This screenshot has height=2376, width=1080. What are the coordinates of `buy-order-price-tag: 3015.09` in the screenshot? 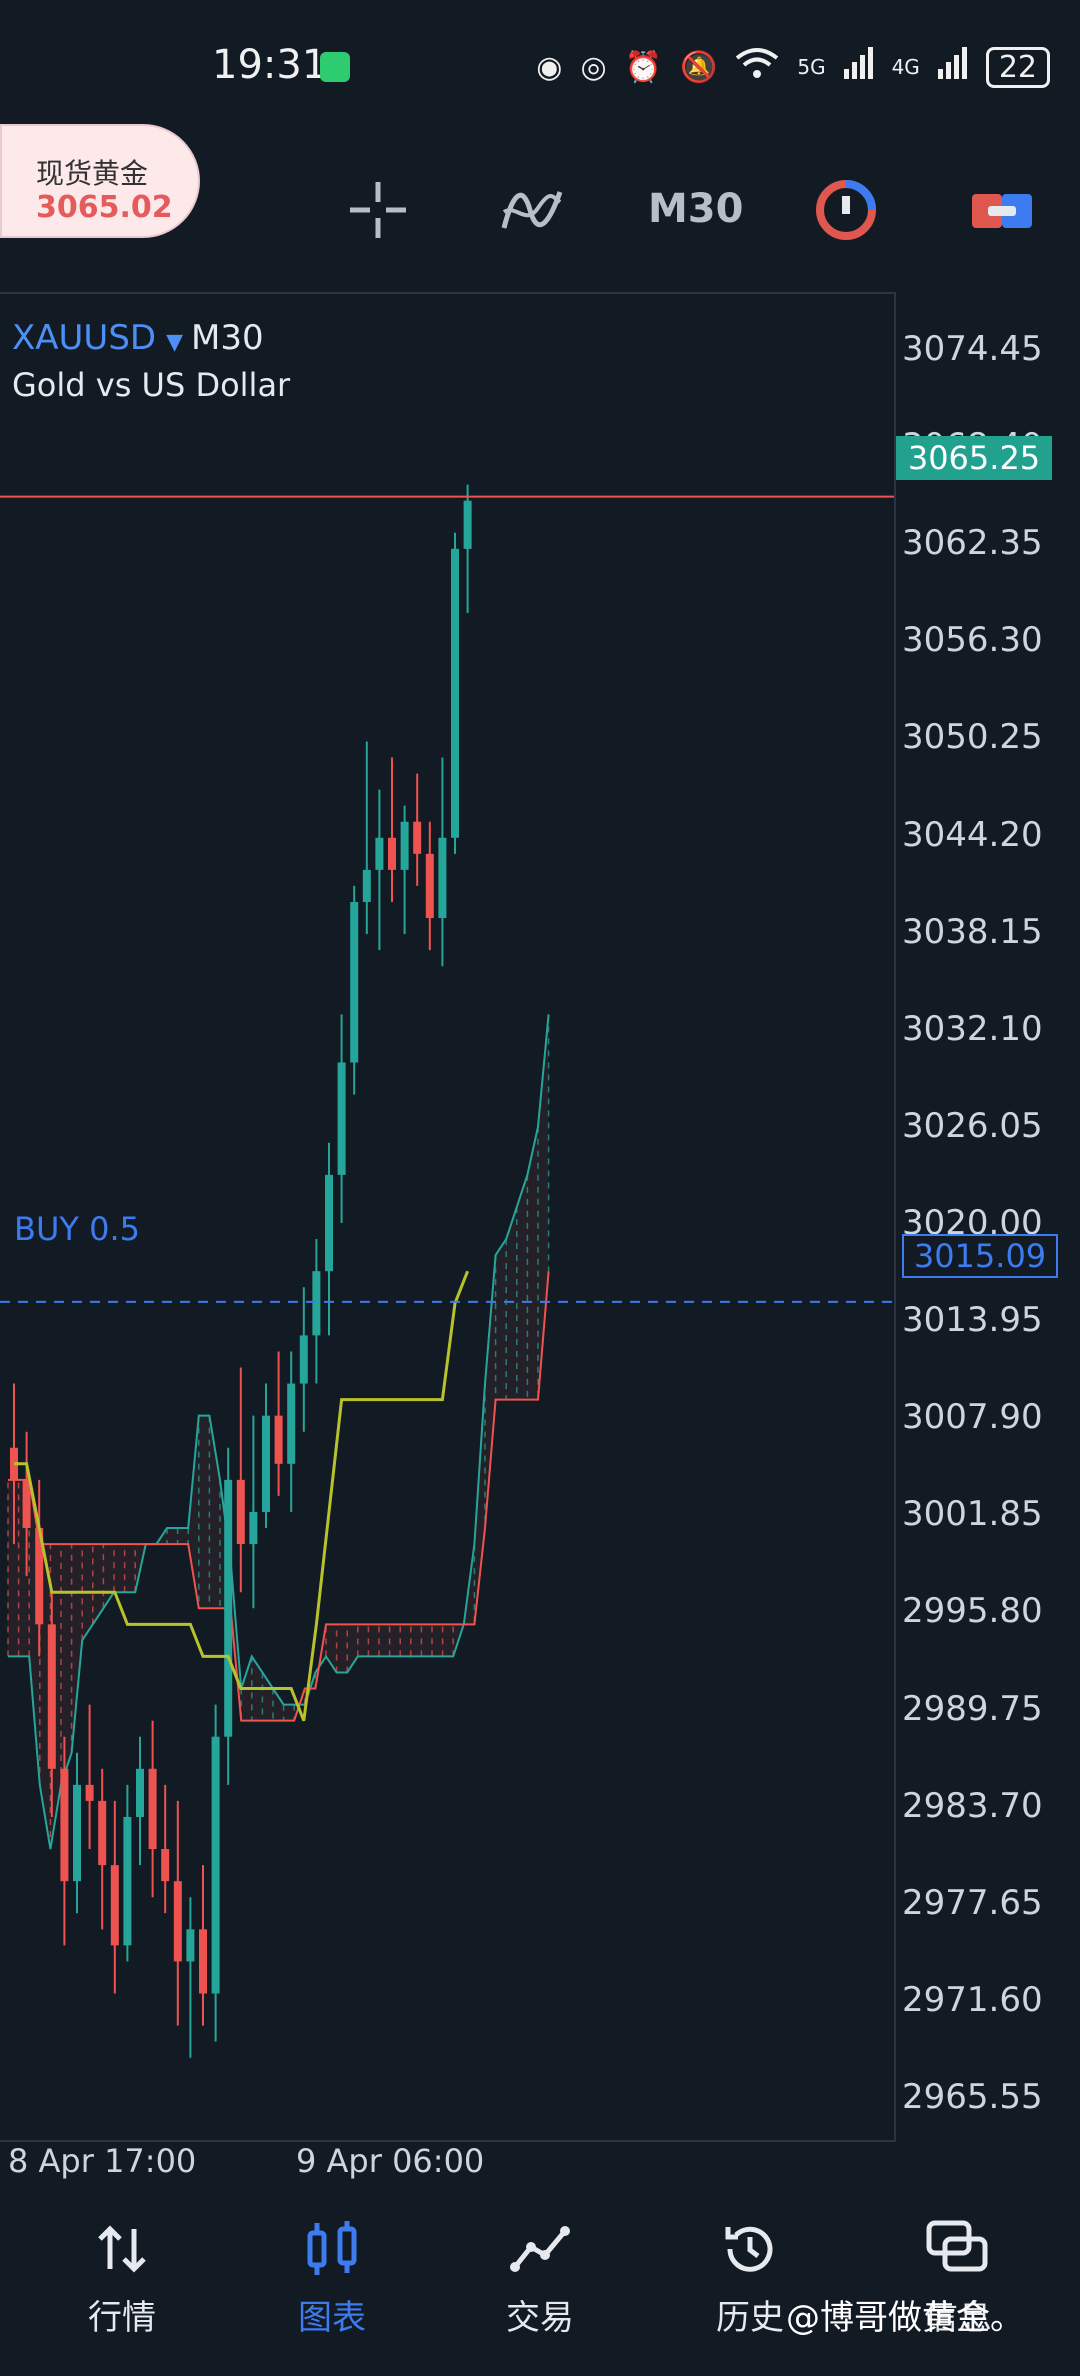 It's located at (980, 1256).